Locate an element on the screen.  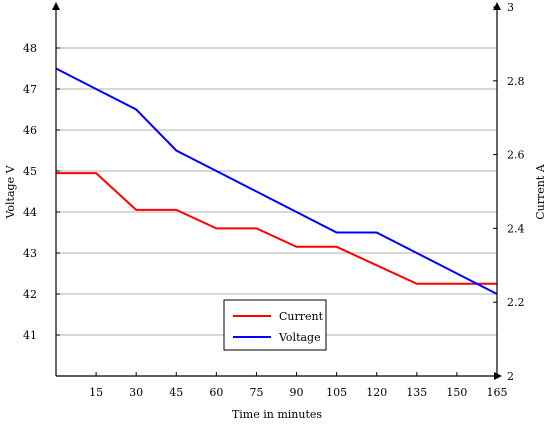
y-left-tick-label: 46 is located at coordinates (30, 130).